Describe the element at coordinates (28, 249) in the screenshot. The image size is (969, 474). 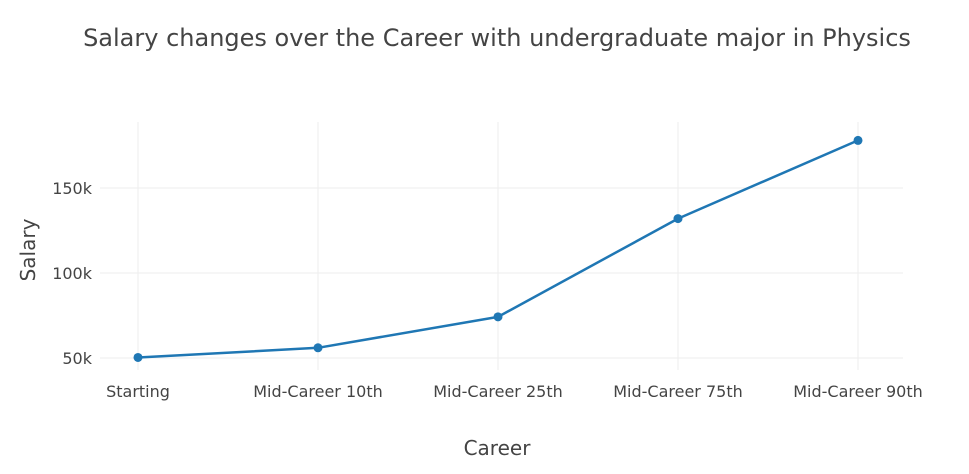
I see `y-axis-title: Salary` at that location.